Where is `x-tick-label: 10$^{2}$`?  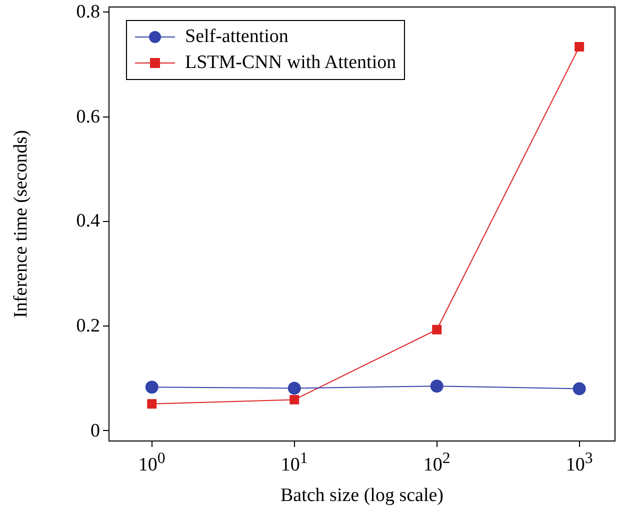 x-tick-label: 10$^{2}$ is located at coordinates (436, 463).